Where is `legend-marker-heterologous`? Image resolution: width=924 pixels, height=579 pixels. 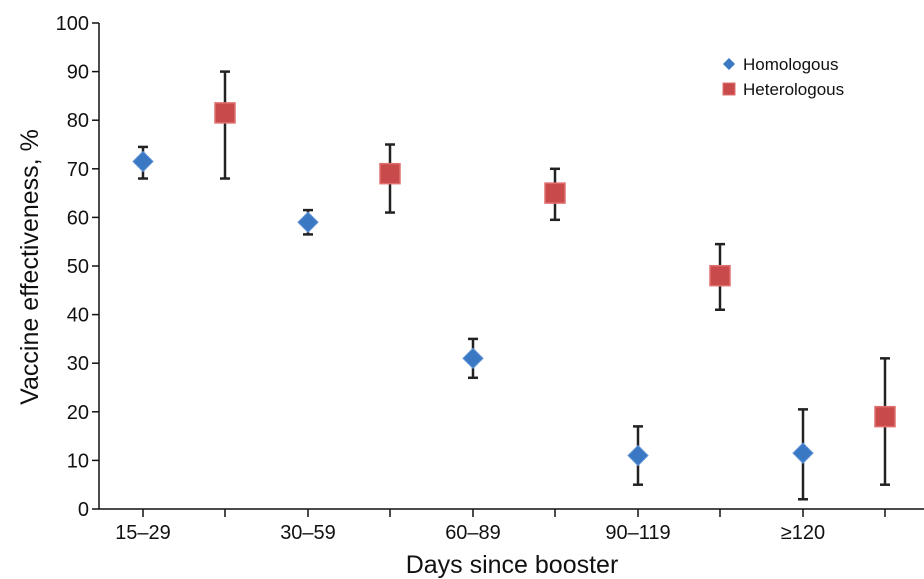 legend-marker-heterologous is located at coordinates (729, 89).